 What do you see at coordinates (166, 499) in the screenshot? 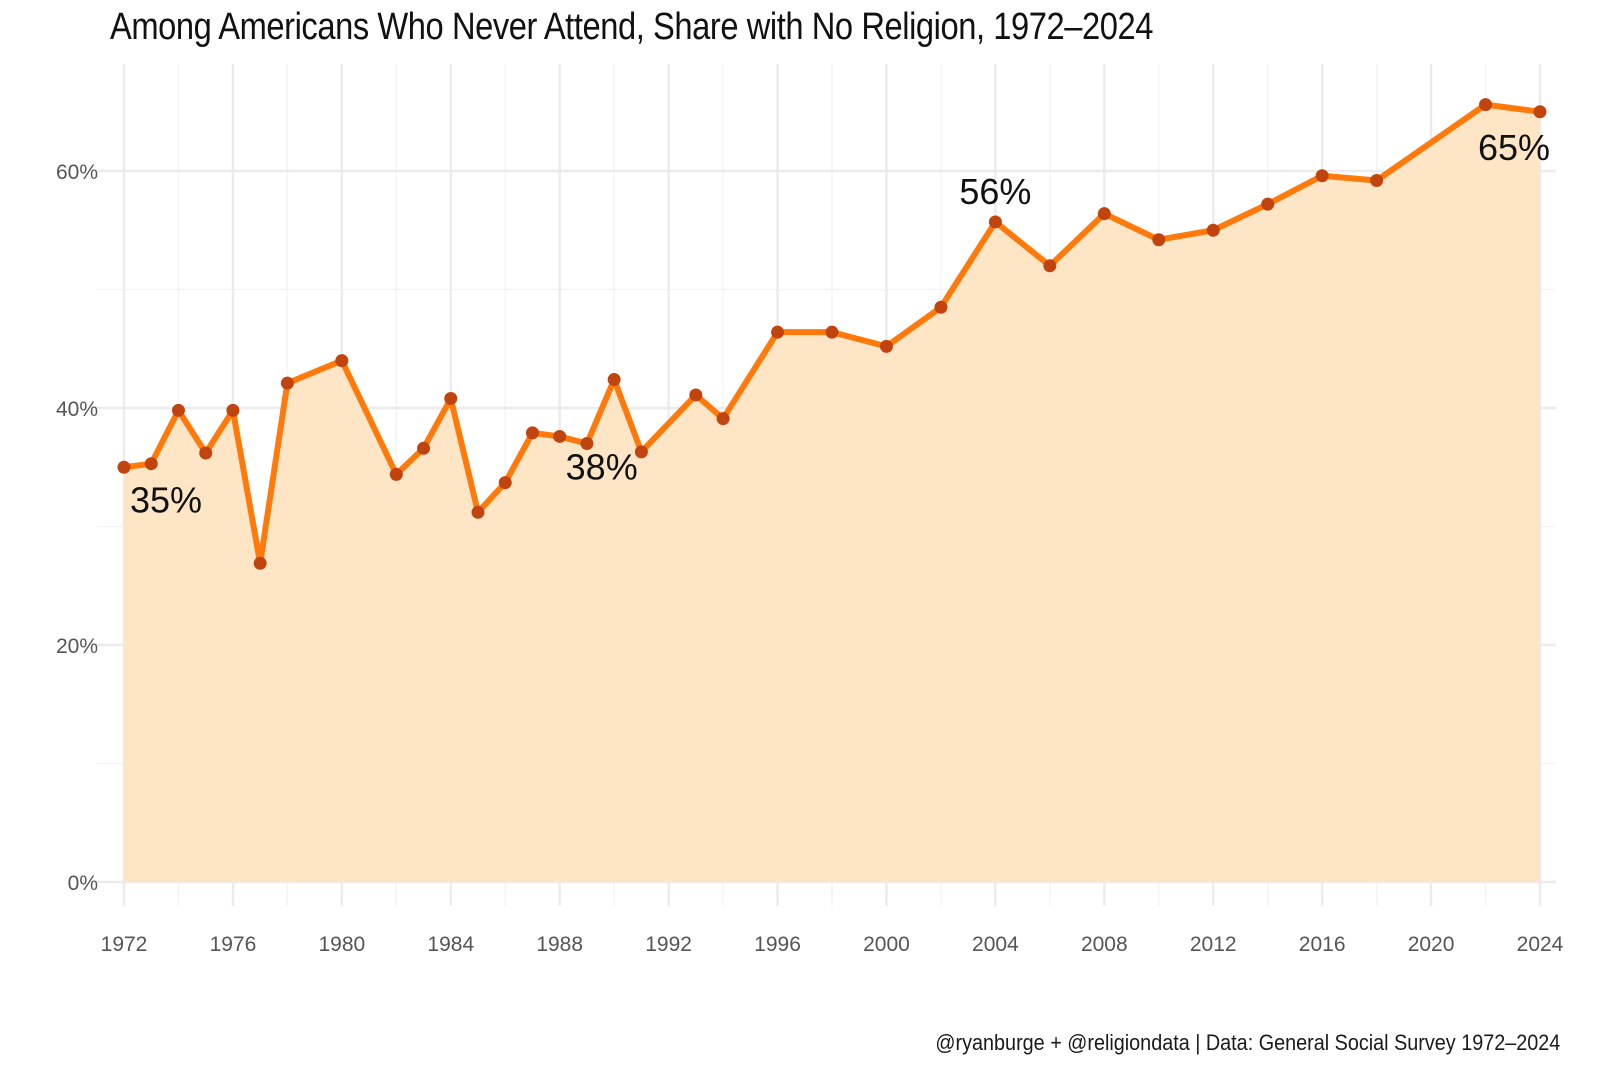
I see `annotation-label: 35%` at bounding box center [166, 499].